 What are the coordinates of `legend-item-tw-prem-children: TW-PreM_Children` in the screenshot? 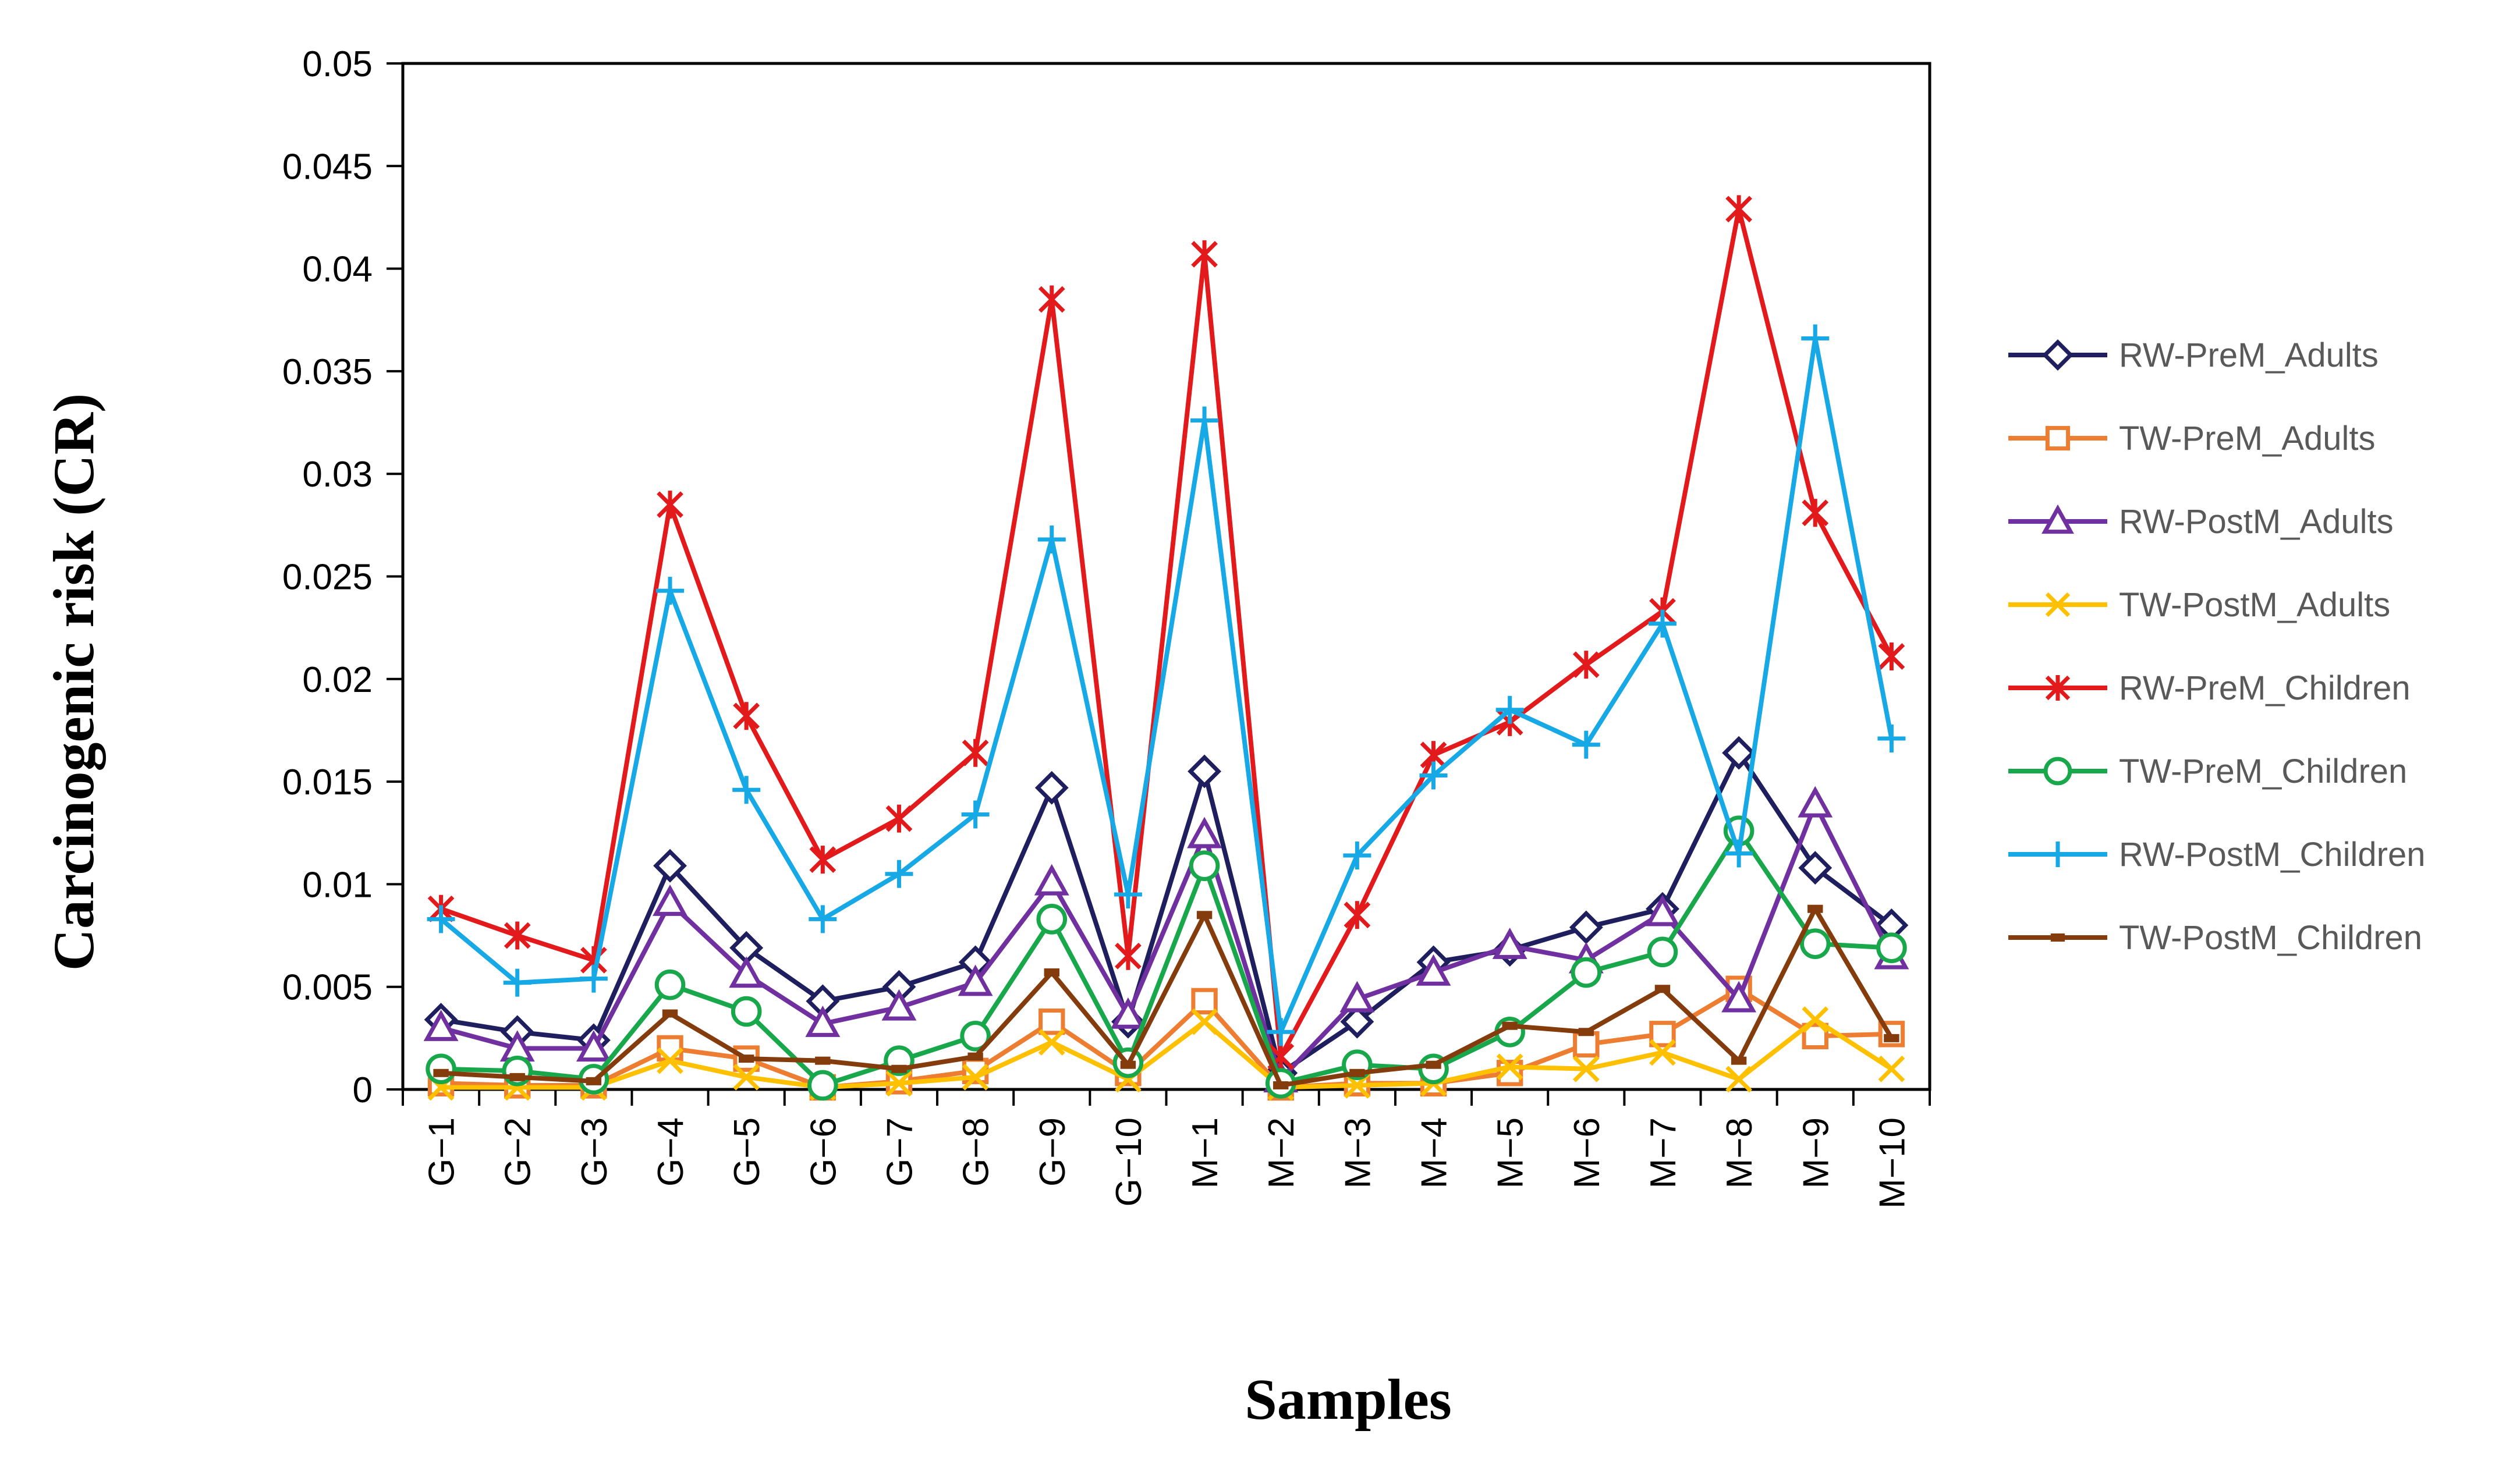 It's located at (2207, 771).